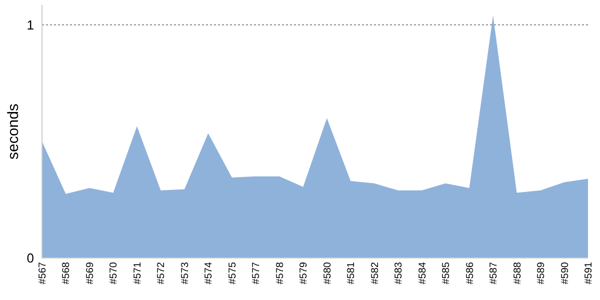  Describe the element at coordinates (542, 273) in the screenshot. I see `x-tick-label: #589` at that location.